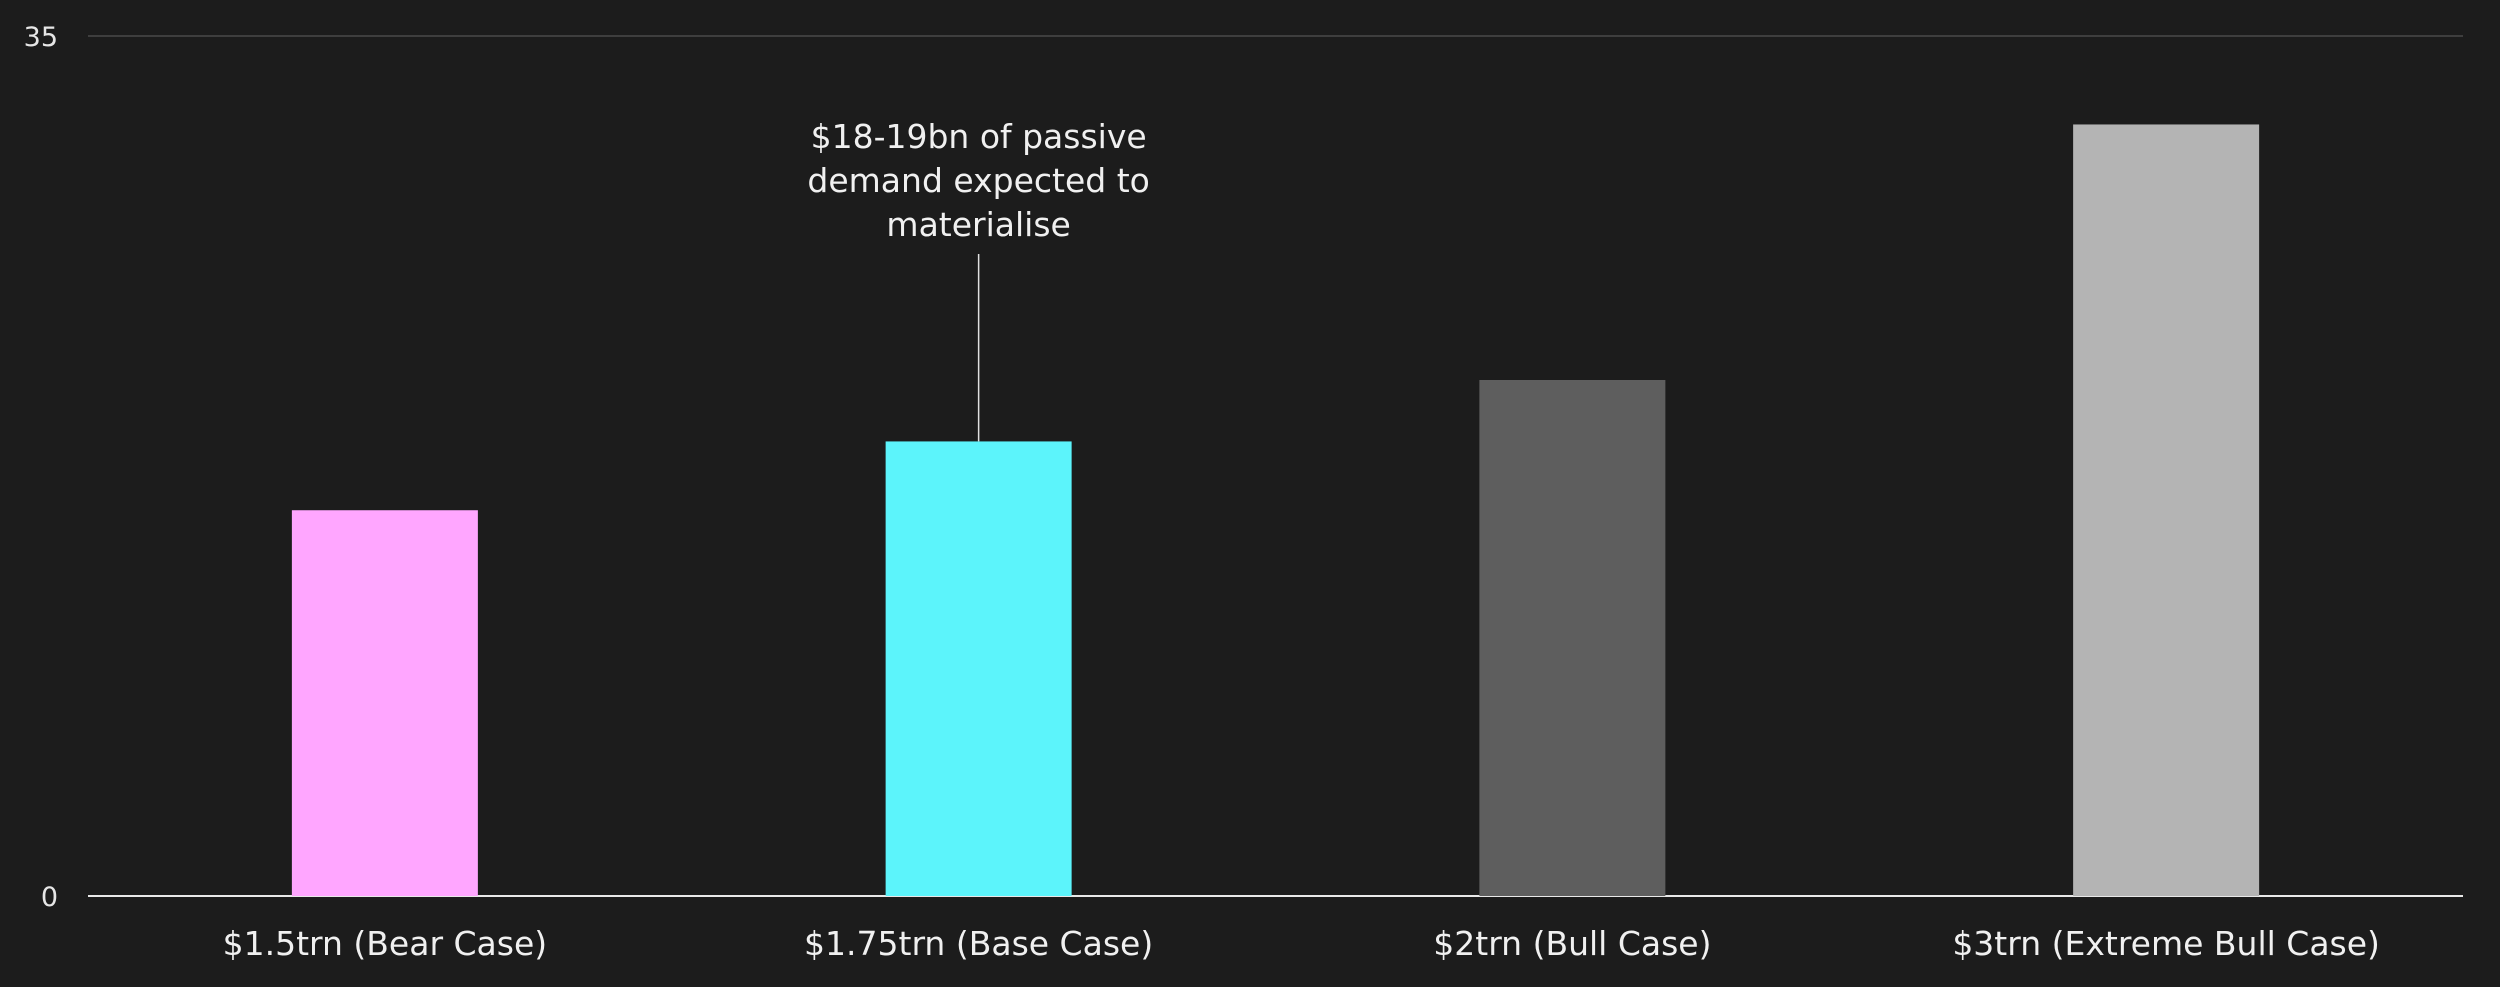 The image size is (2500, 987). I want to click on y-axis: 0 35, so click(41, 467).